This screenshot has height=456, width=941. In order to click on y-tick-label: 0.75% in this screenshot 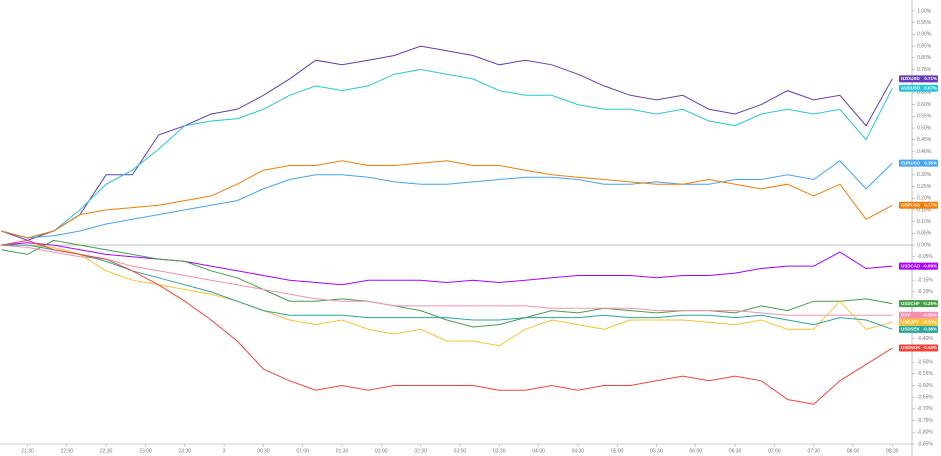, I will do `click(924, 70)`.